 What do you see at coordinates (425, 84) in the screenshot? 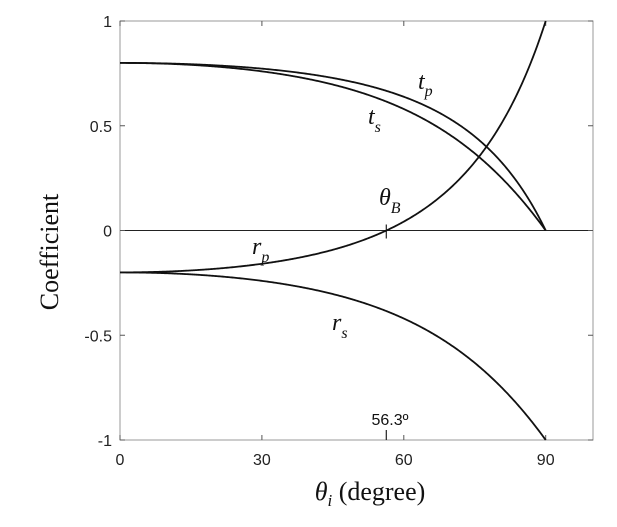
I see `label-tp: tp` at bounding box center [425, 84].